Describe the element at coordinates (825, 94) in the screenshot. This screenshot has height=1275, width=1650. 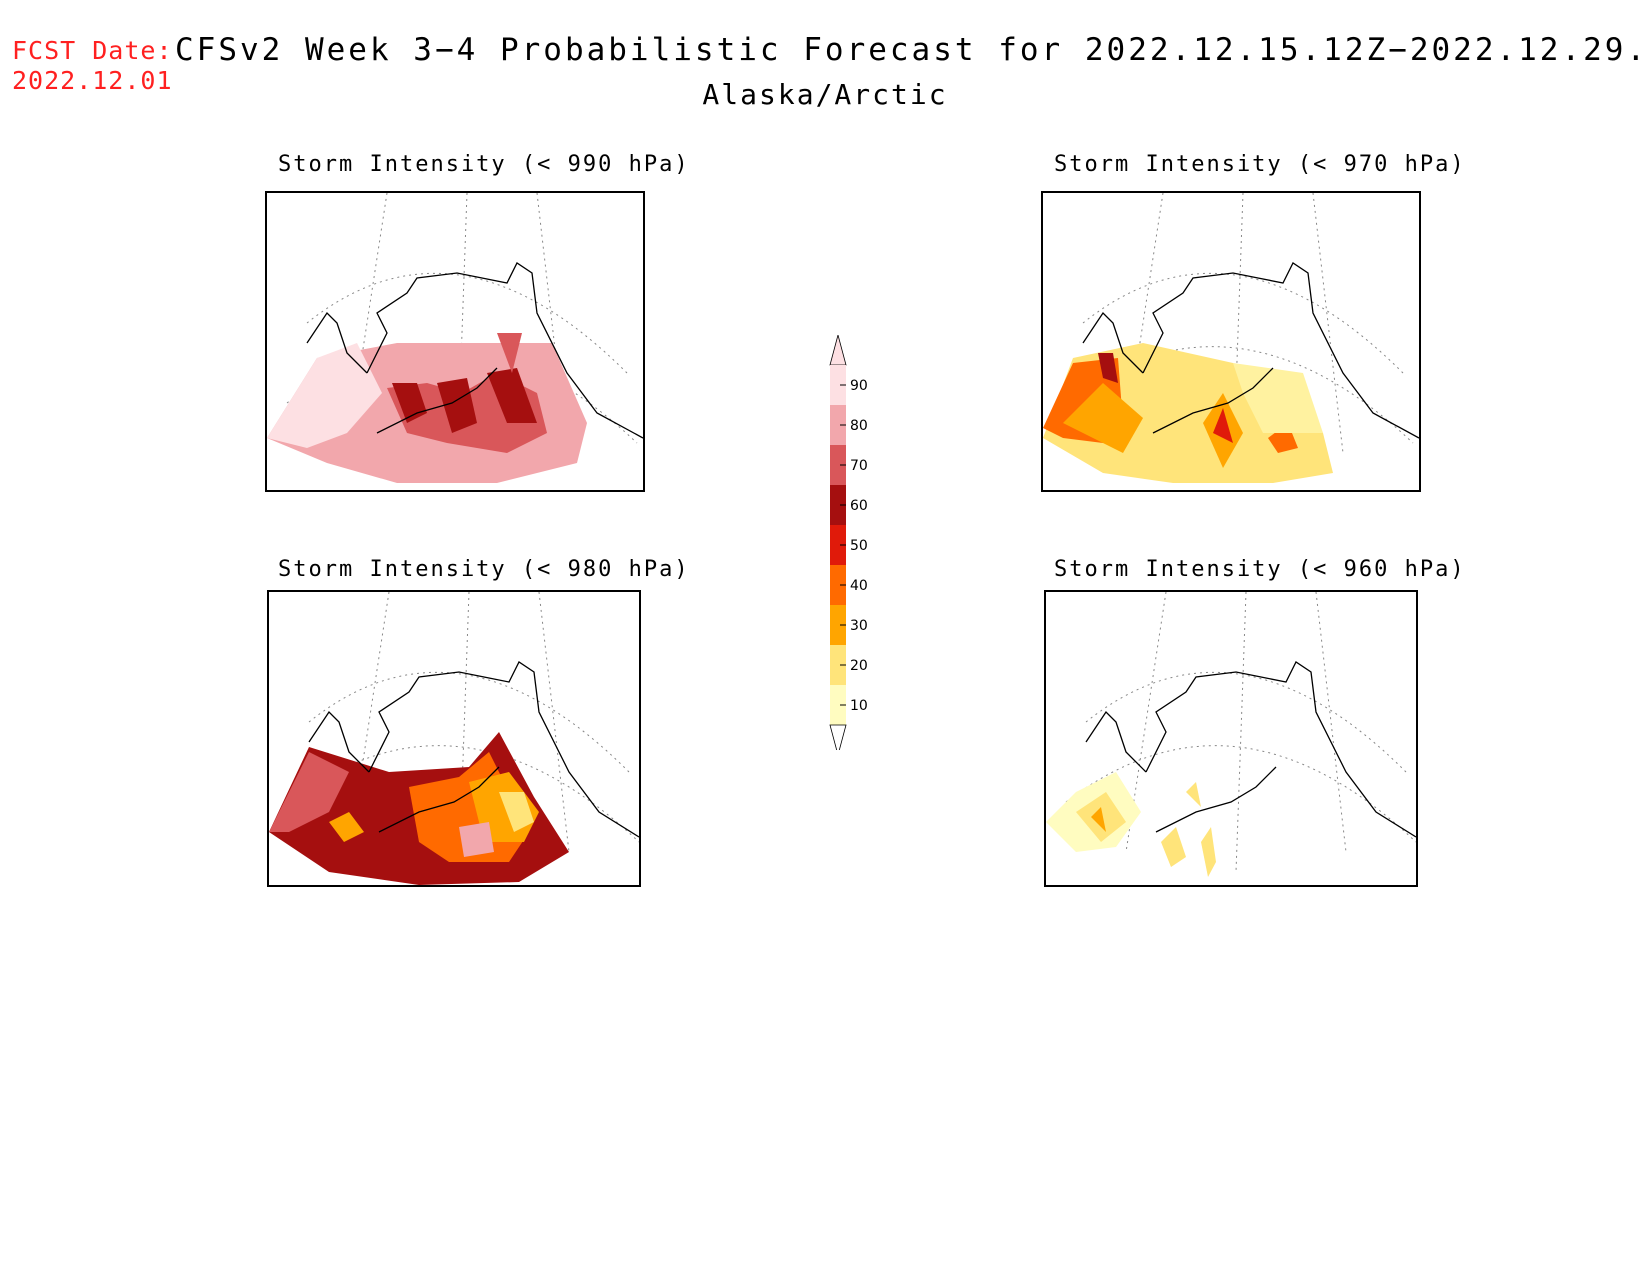
I see `region-title: Alaska/Arctic` at that location.